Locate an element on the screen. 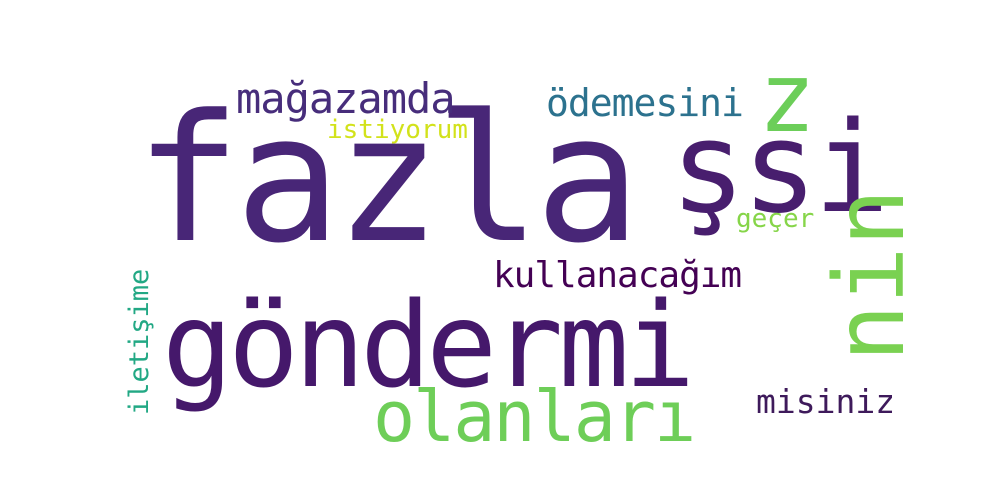  word-gondermi: göndermi is located at coordinates (428, 345).